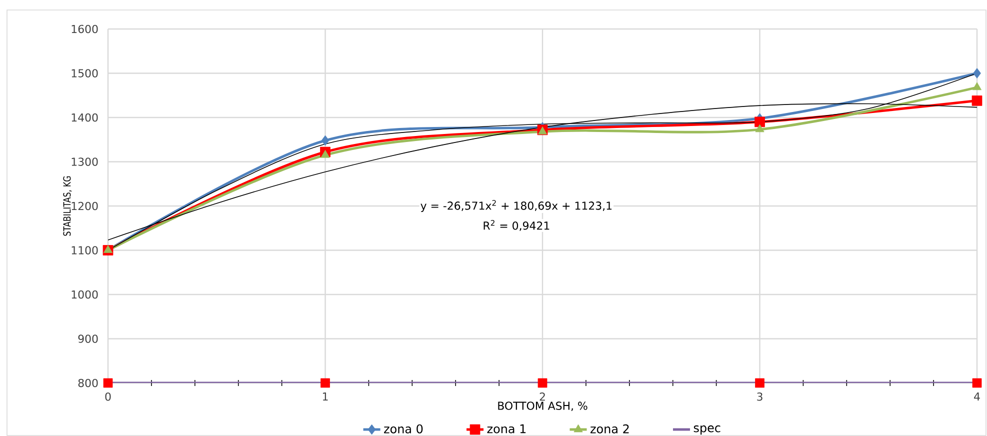 The width and height of the screenshot is (987, 436). Describe the element at coordinates (85, 117) in the screenshot. I see `y-tick-label: 1400` at that location.